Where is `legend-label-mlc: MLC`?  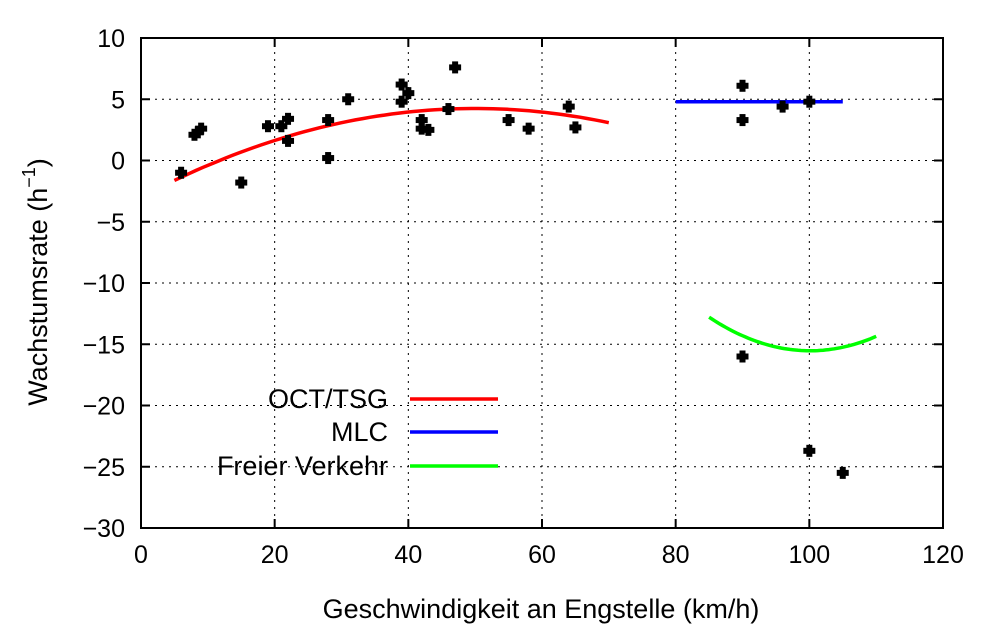 legend-label-mlc: MLC is located at coordinates (359, 432).